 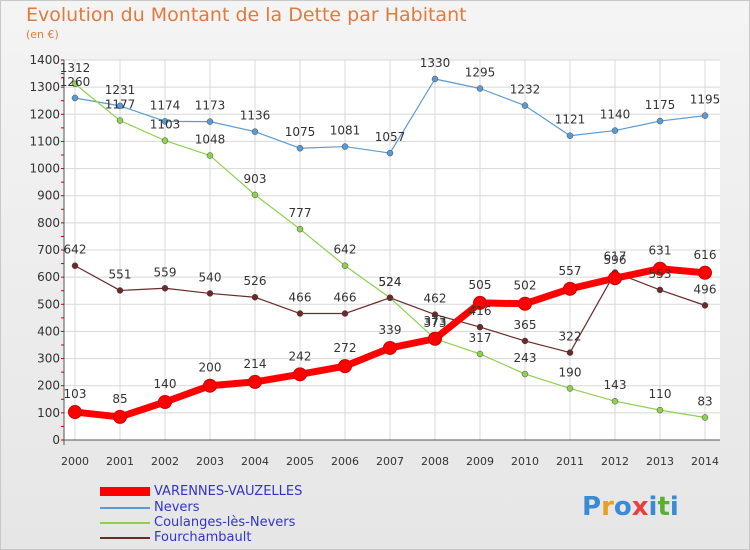 What do you see at coordinates (75, 250) in the screenshot?
I see `data-label-fourchambault: 642` at bounding box center [75, 250].